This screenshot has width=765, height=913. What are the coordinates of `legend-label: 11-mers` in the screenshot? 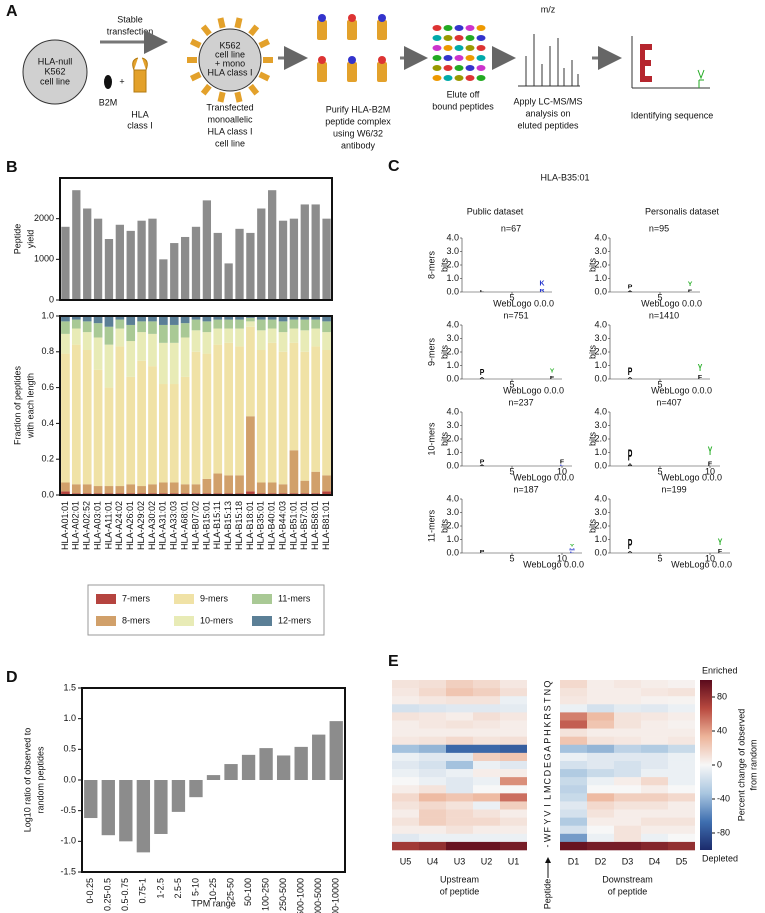 It's located at (294, 598).